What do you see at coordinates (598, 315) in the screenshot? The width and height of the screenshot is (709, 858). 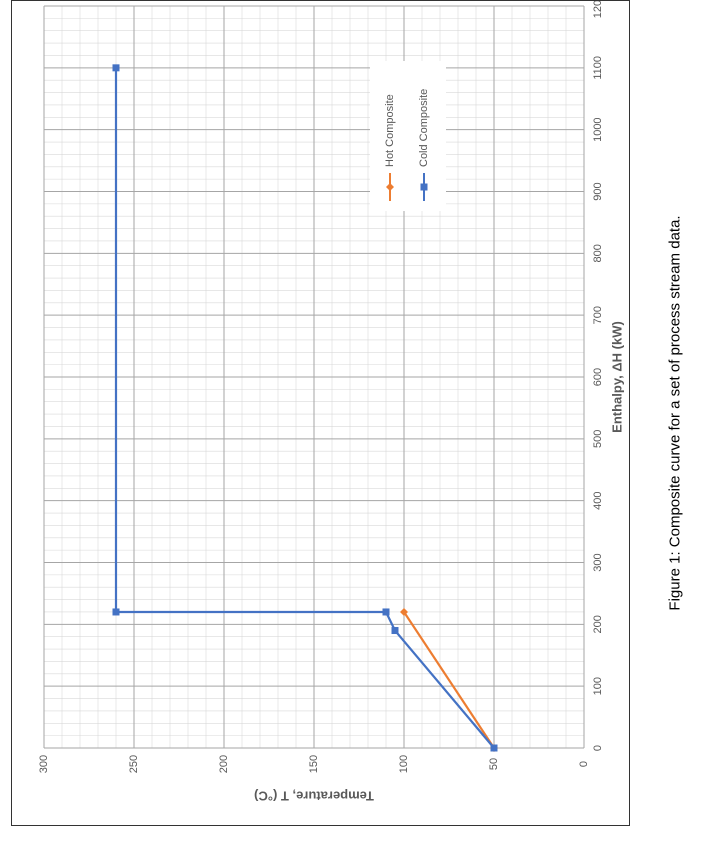 I see `x-tick-label: 700` at bounding box center [598, 315].